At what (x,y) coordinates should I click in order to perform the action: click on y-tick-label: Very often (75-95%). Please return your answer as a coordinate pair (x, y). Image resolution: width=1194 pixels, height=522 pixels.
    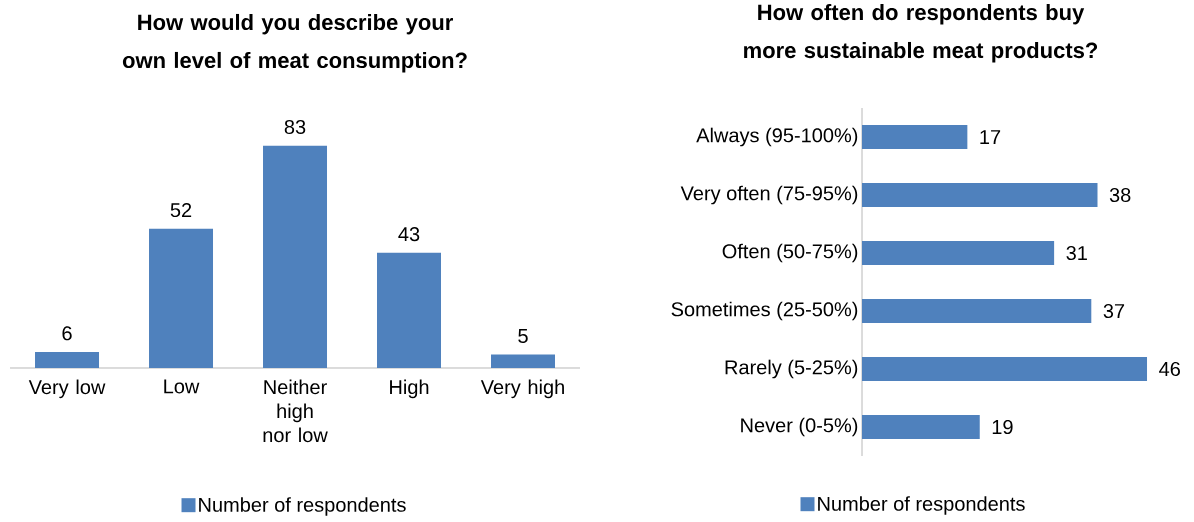
    Looking at the image, I should click on (769, 195).